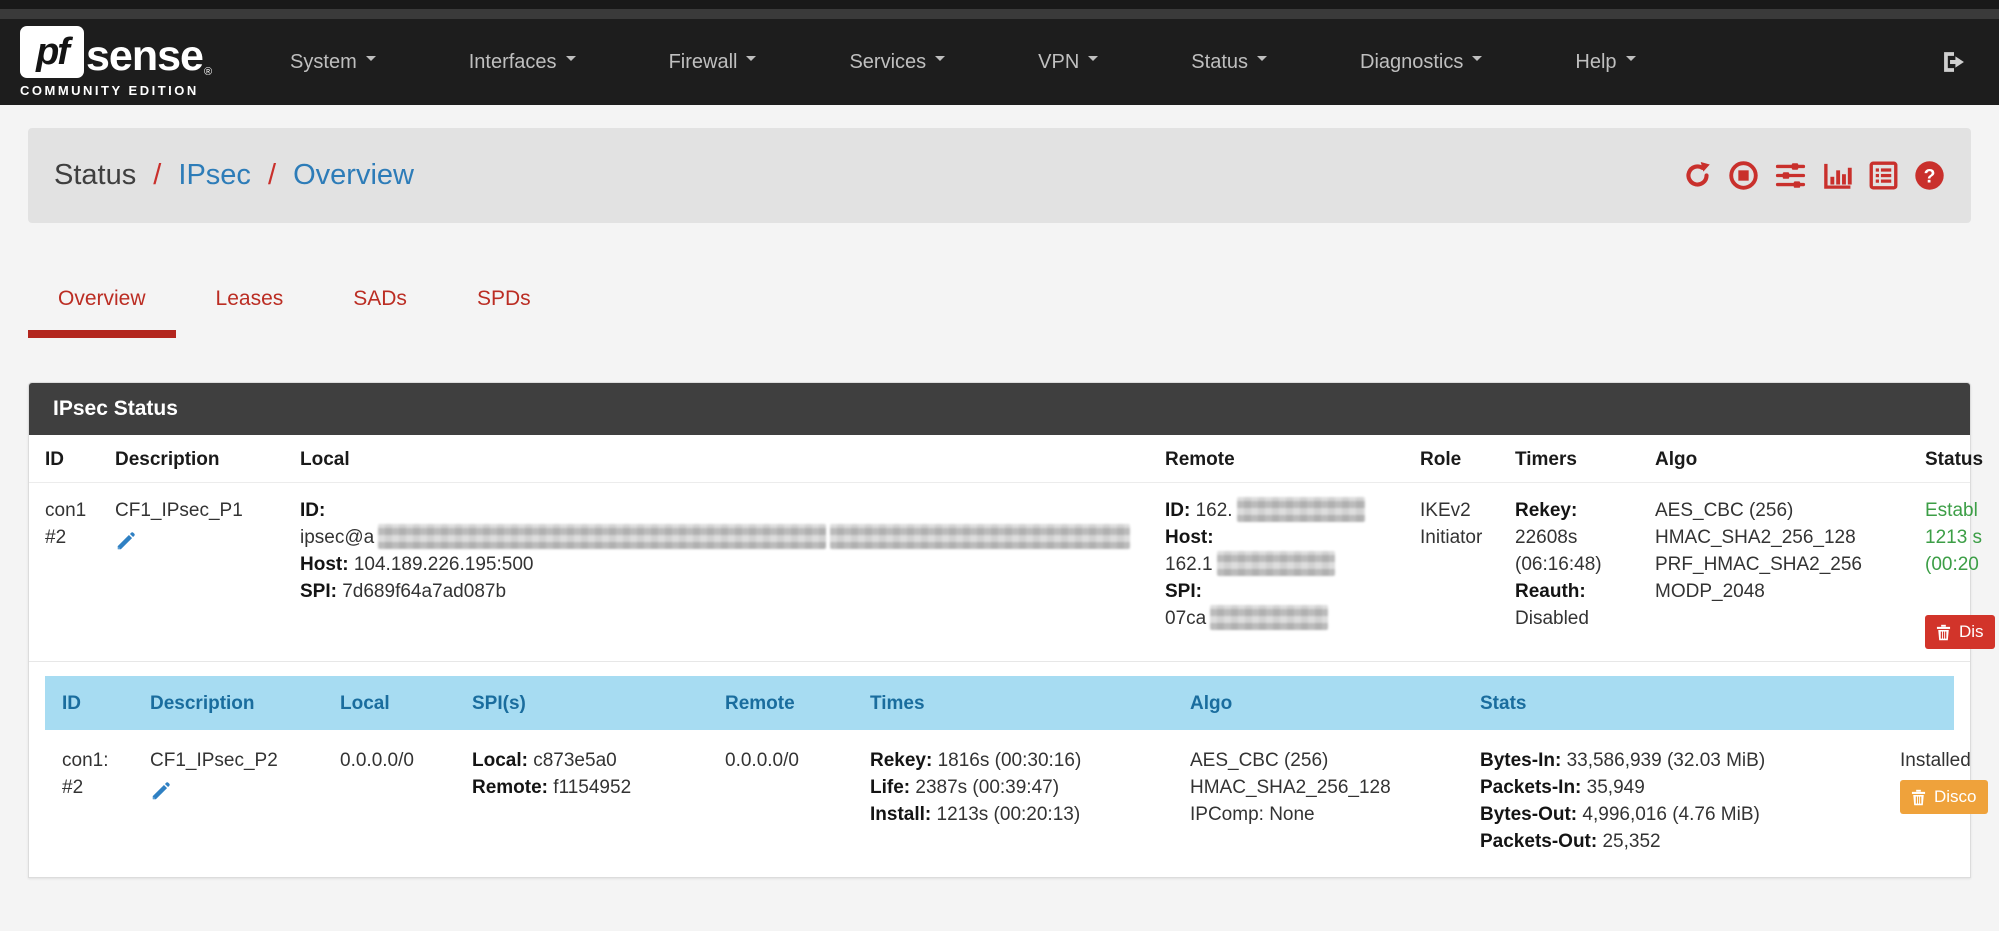 The image size is (1999, 931). Describe the element at coordinates (1697, 175) in the screenshot. I see `refresh-icon` at that location.